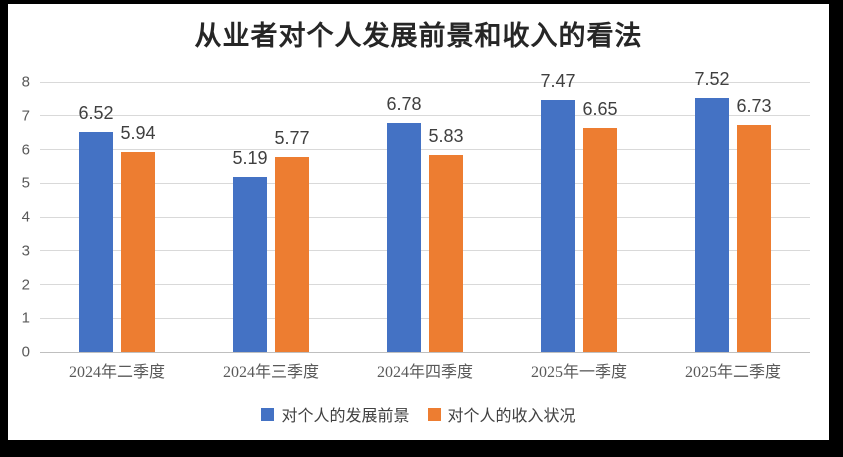 The image size is (843, 457). Describe the element at coordinates (138, 132) in the screenshot. I see `bar-value-label: 5.94` at that location.